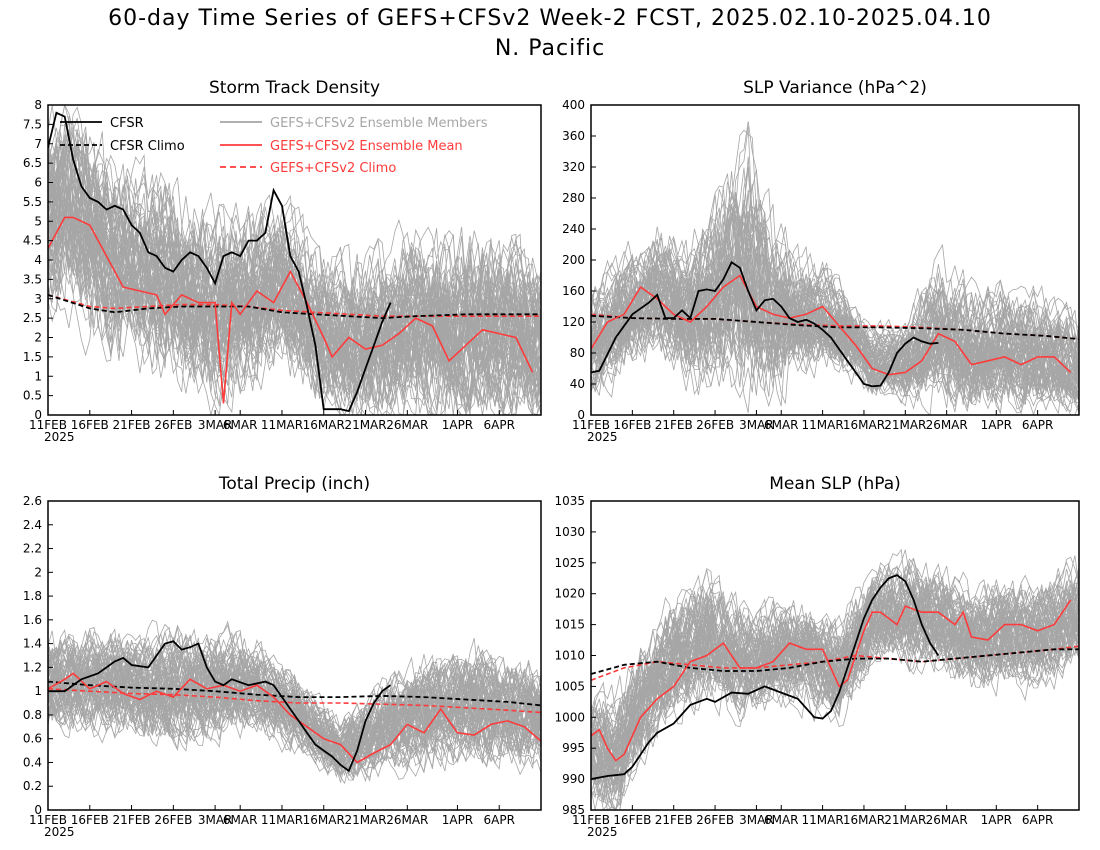 Image resolution: width=1100 pixels, height=850 pixels. I want to click on y-tick-label: 0.8, so click(32, 715).